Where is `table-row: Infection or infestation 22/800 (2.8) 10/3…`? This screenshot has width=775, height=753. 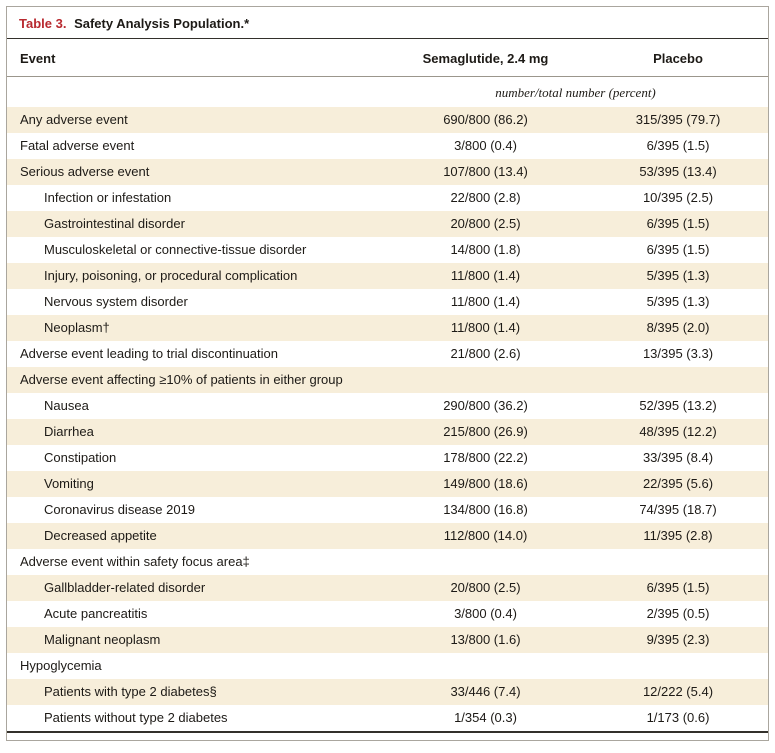 table-row: Infection or infestation 22/800 (2.8) 10/3… is located at coordinates (387, 198).